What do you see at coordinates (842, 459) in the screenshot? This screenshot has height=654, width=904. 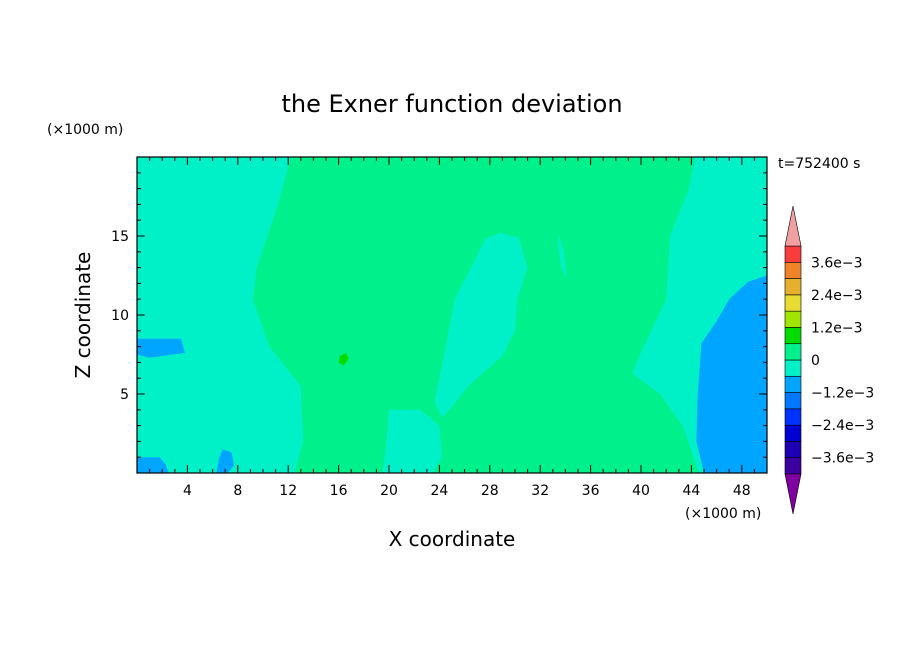 I see `colorbar-label: −3.6e−3` at bounding box center [842, 459].